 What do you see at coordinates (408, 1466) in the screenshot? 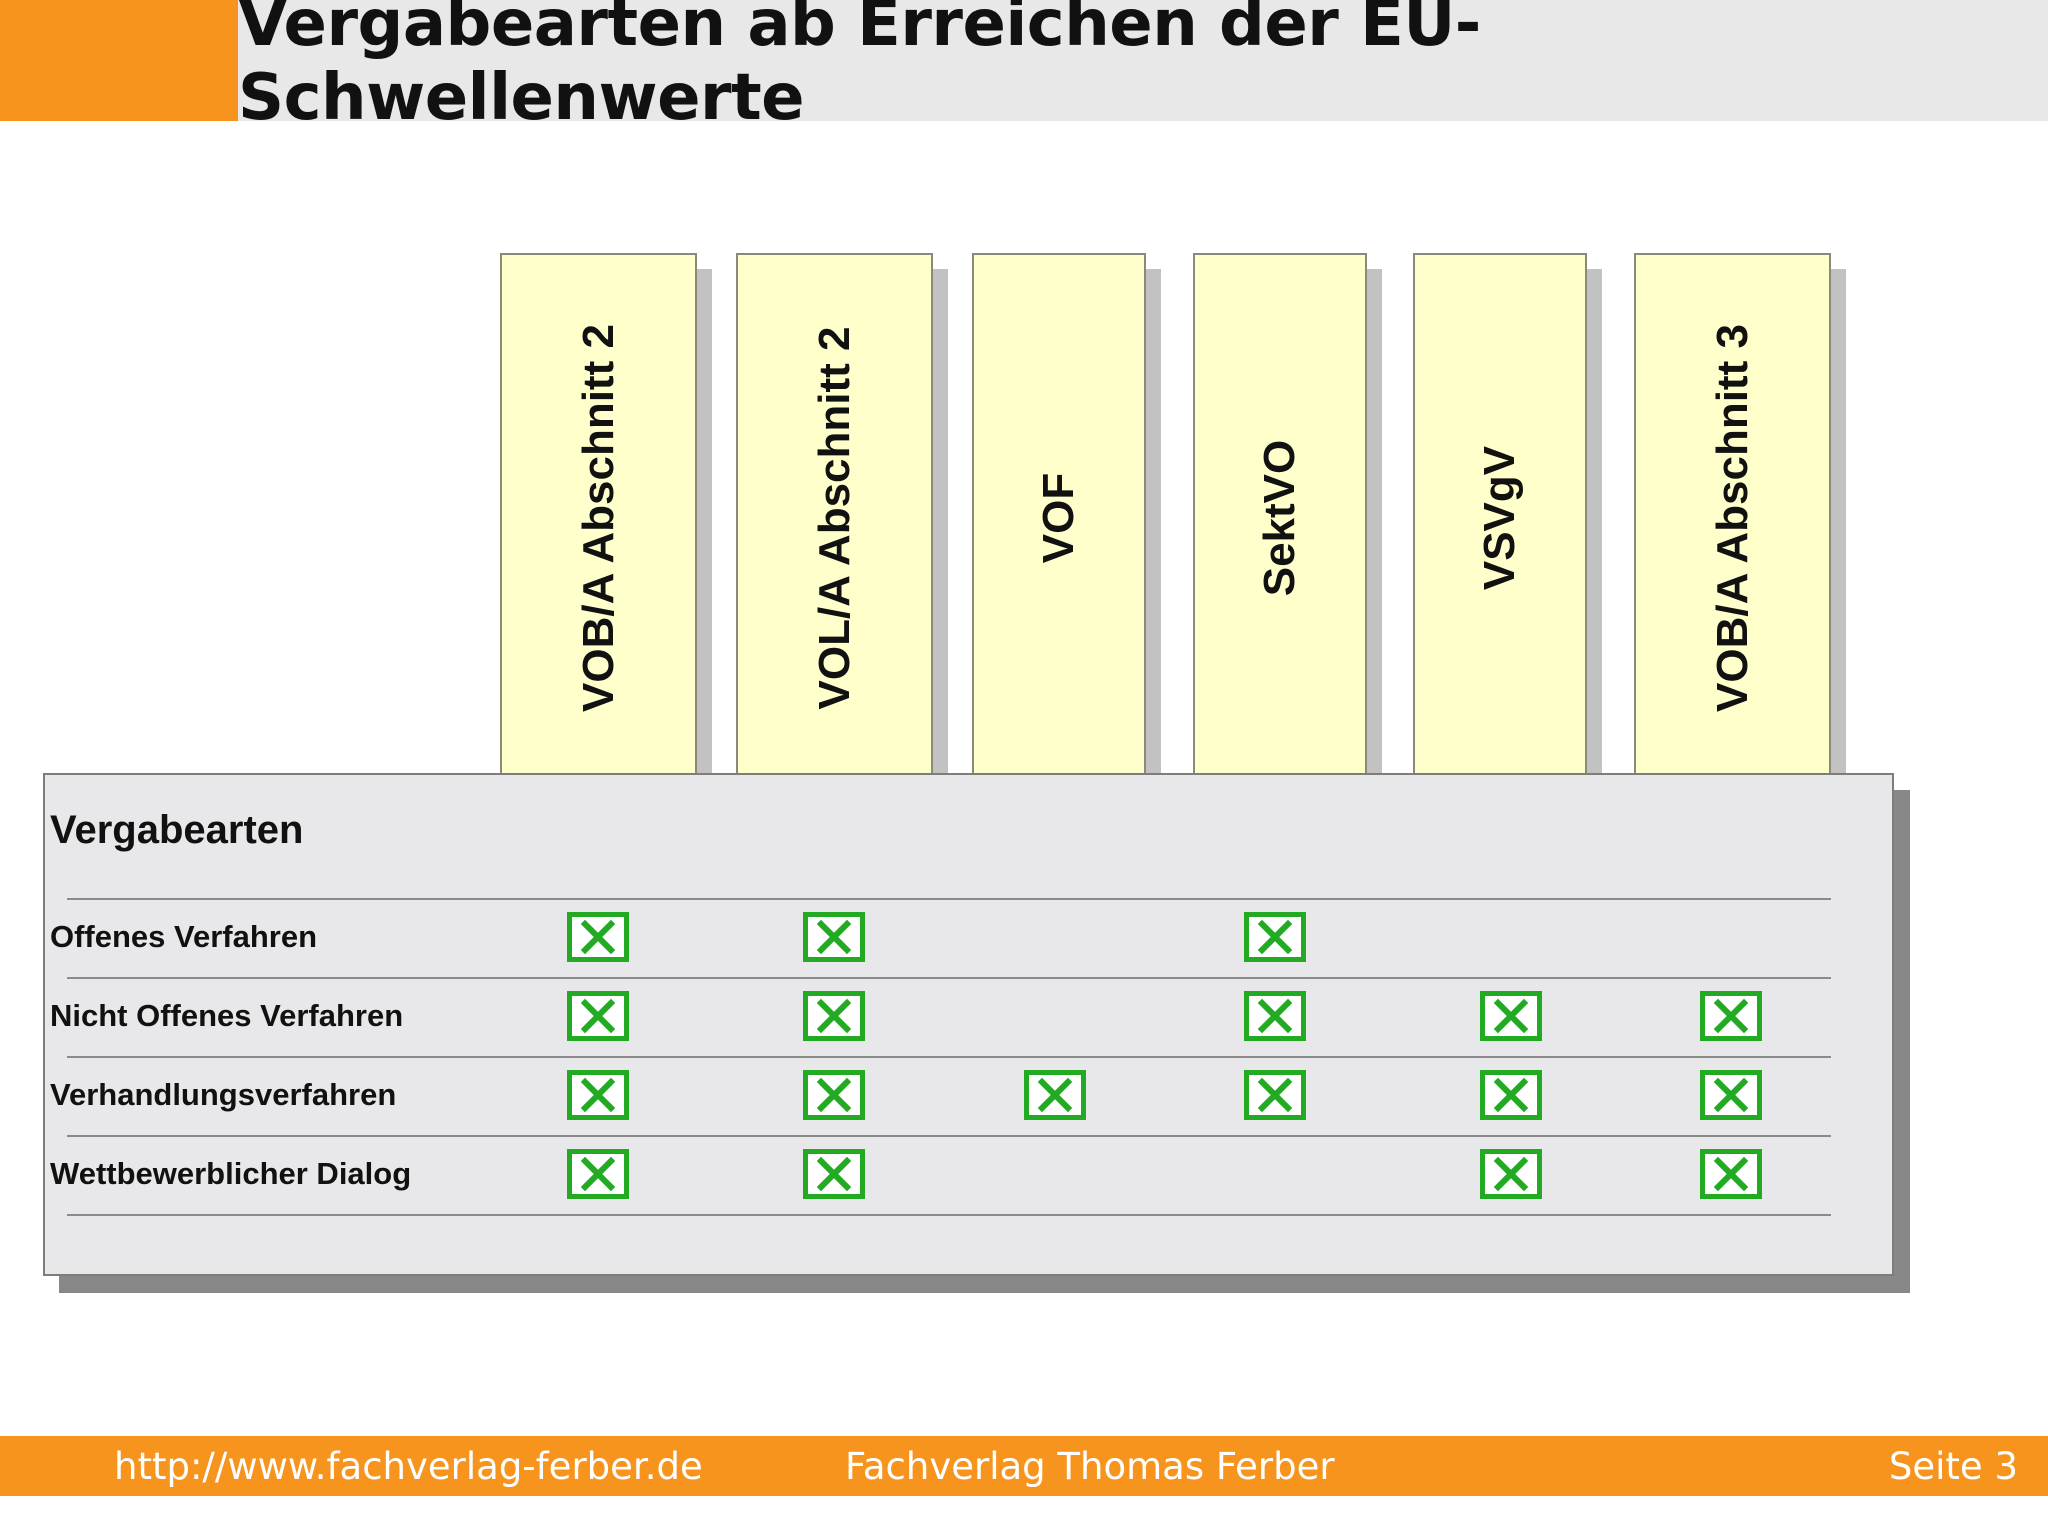
I see `footer-url: http://www.fachverlag-ferber.de` at bounding box center [408, 1466].